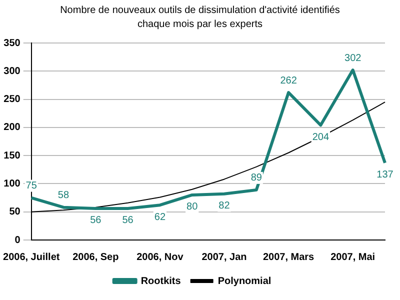 This screenshot has height=300, width=400. I want to click on legend-label: Rootkits, so click(161, 281).